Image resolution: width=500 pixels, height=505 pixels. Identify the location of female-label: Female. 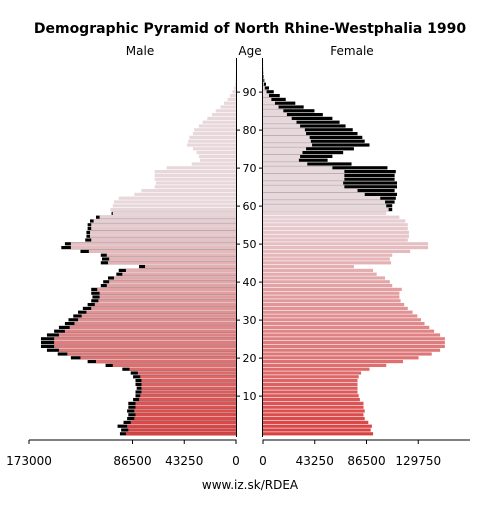
(351, 51).